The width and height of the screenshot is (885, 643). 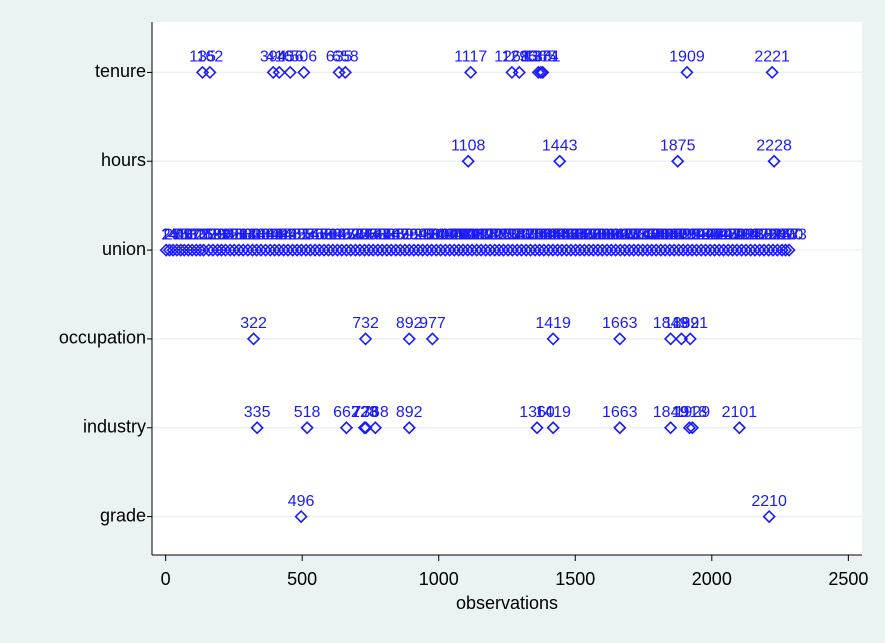 What do you see at coordinates (715, 234) in the screenshot?
I see `data-label: 2010` at bounding box center [715, 234].